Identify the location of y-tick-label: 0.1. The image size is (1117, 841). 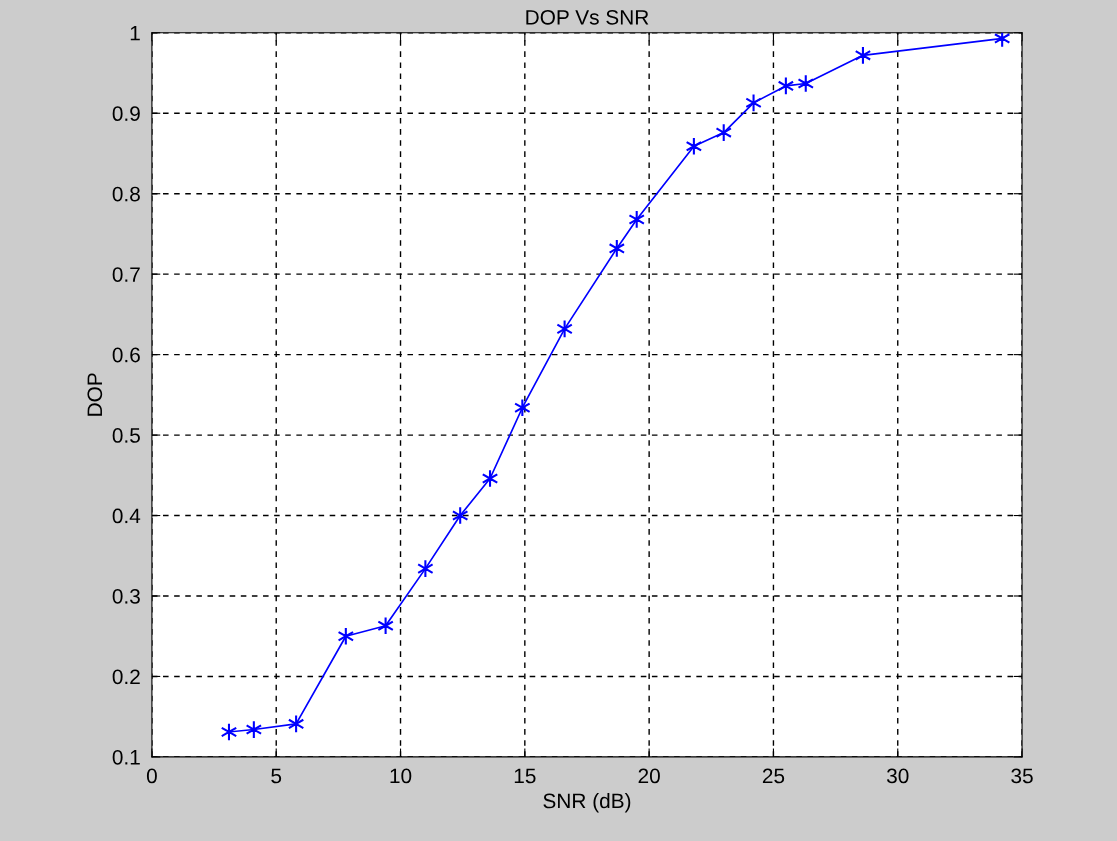
(126, 757).